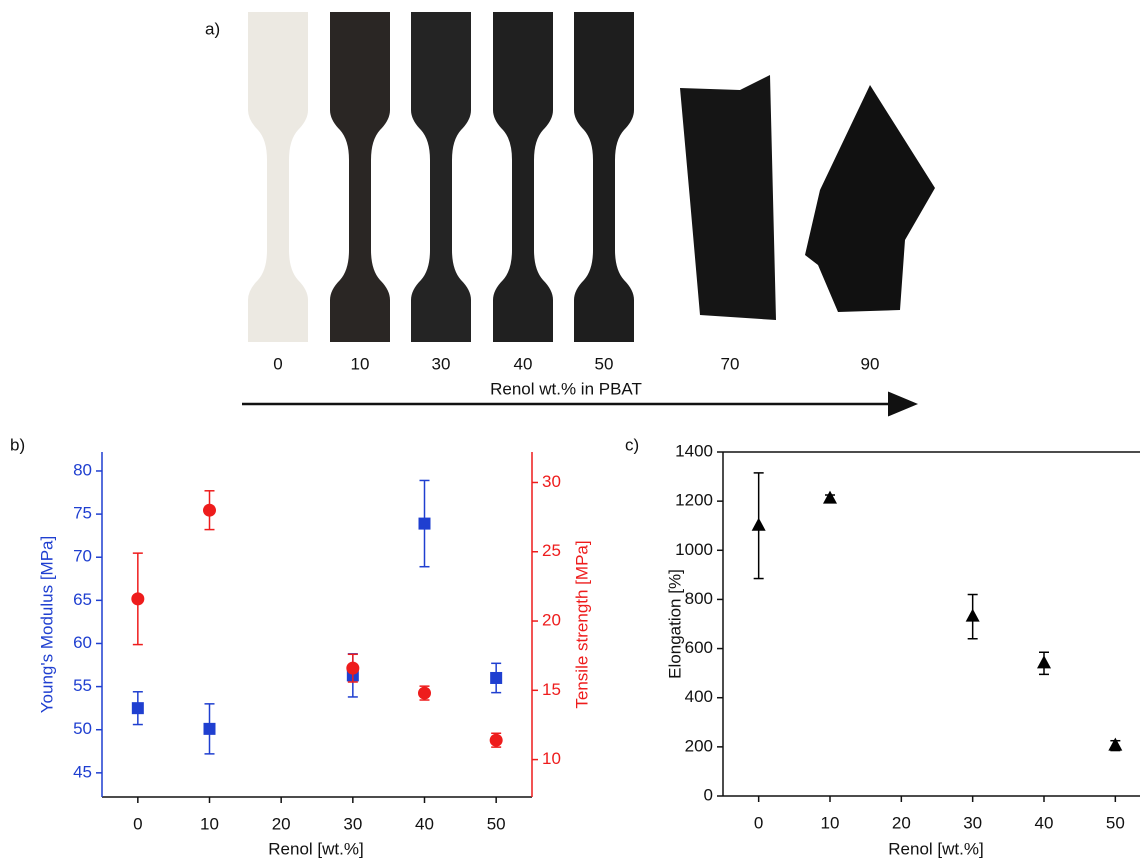 The image size is (1140, 860). Describe the element at coordinates (360, 363) in the screenshot. I see `sample-label: 10` at that location.